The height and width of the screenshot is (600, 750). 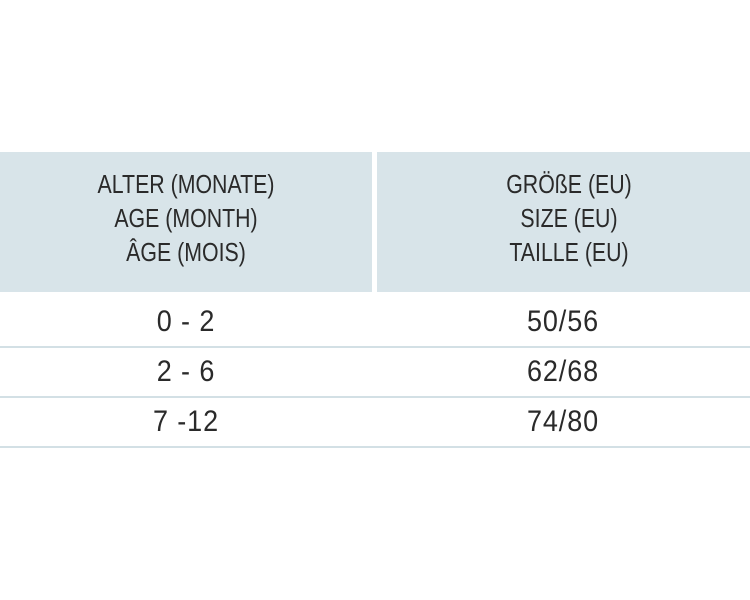 What do you see at coordinates (186, 252) in the screenshot?
I see `header-line: ÂGE (MOIS)` at bounding box center [186, 252].